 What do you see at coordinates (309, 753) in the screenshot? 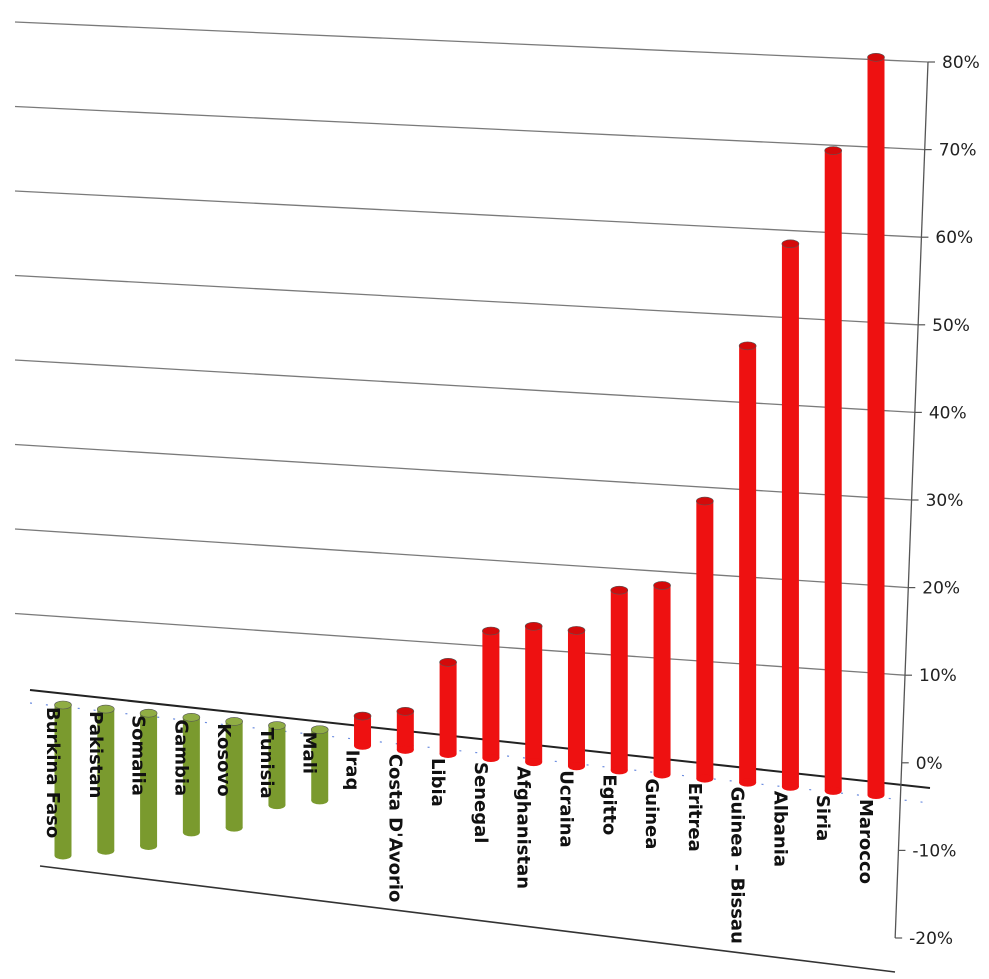
I see `category-label: Mali` at bounding box center [309, 753].